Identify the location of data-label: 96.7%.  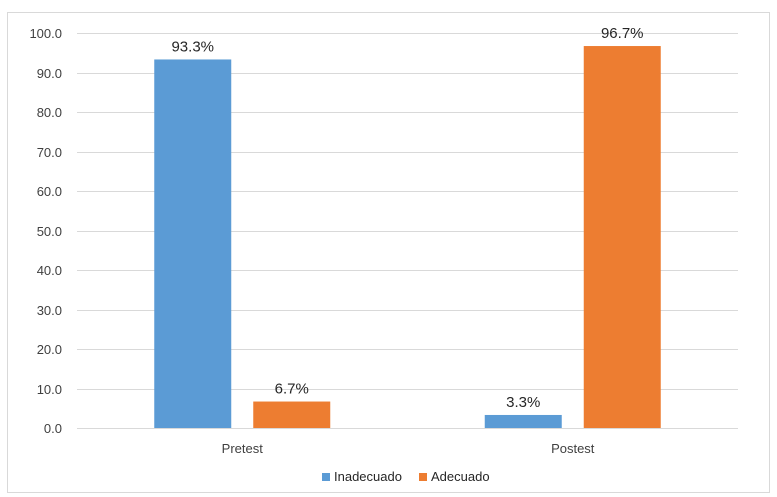
(622, 33).